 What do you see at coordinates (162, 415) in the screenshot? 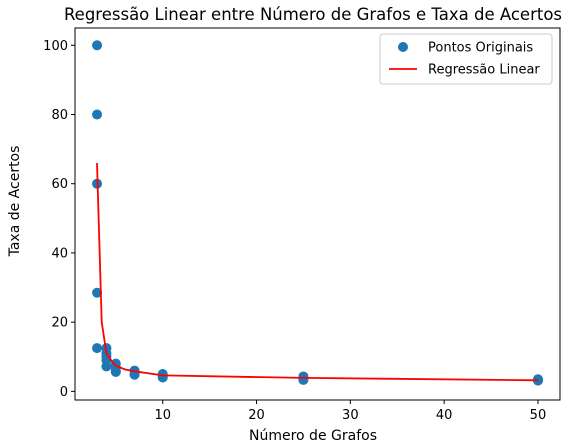
I see `x-tick-label: 10` at bounding box center [162, 415].